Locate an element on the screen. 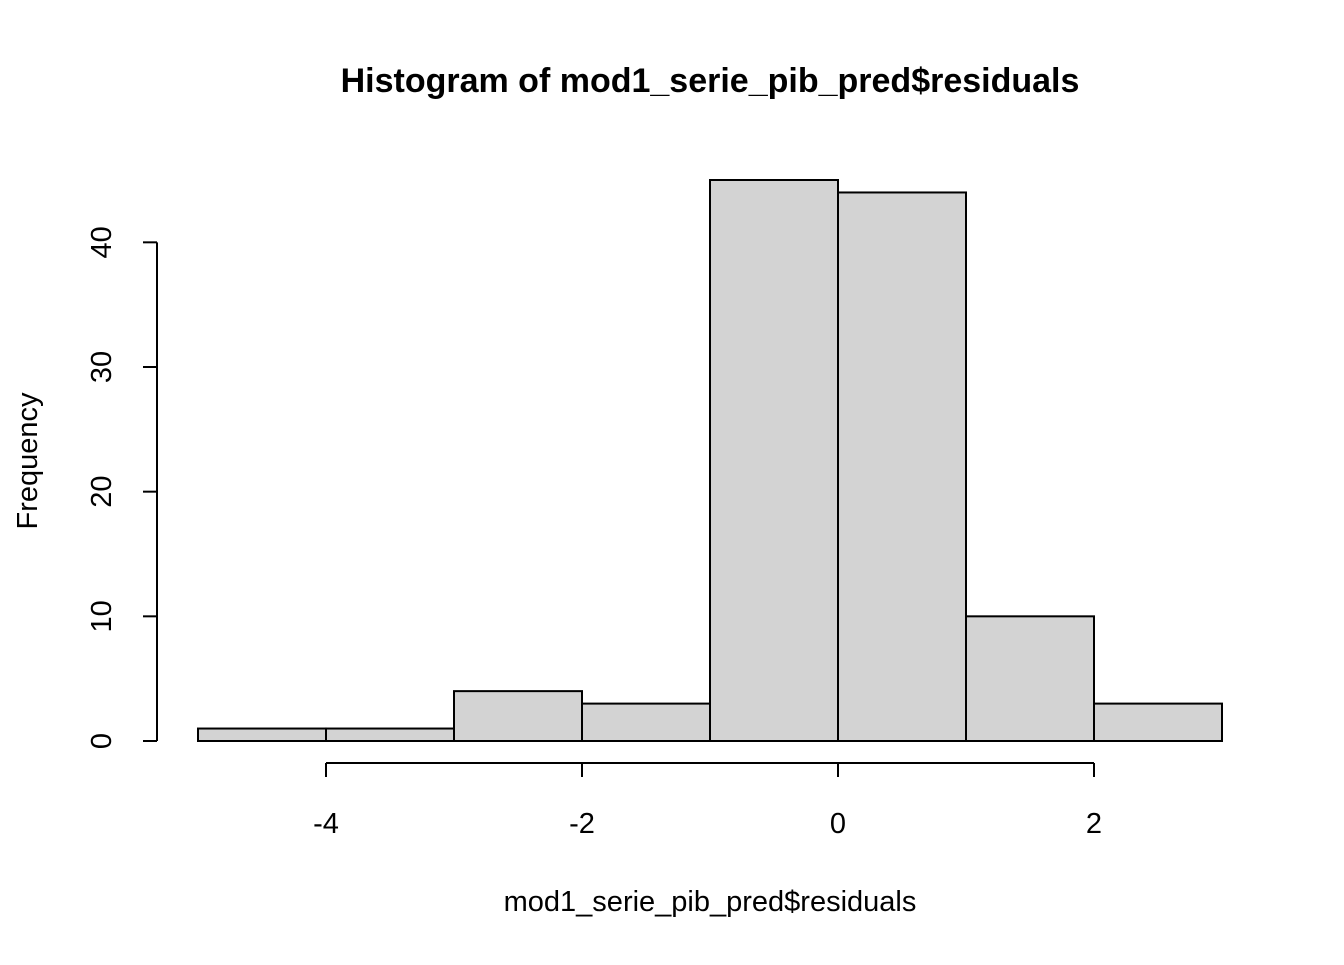 This screenshot has width=1344, height=965. x-tick-label: -4 is located at coordinates (326, 824).